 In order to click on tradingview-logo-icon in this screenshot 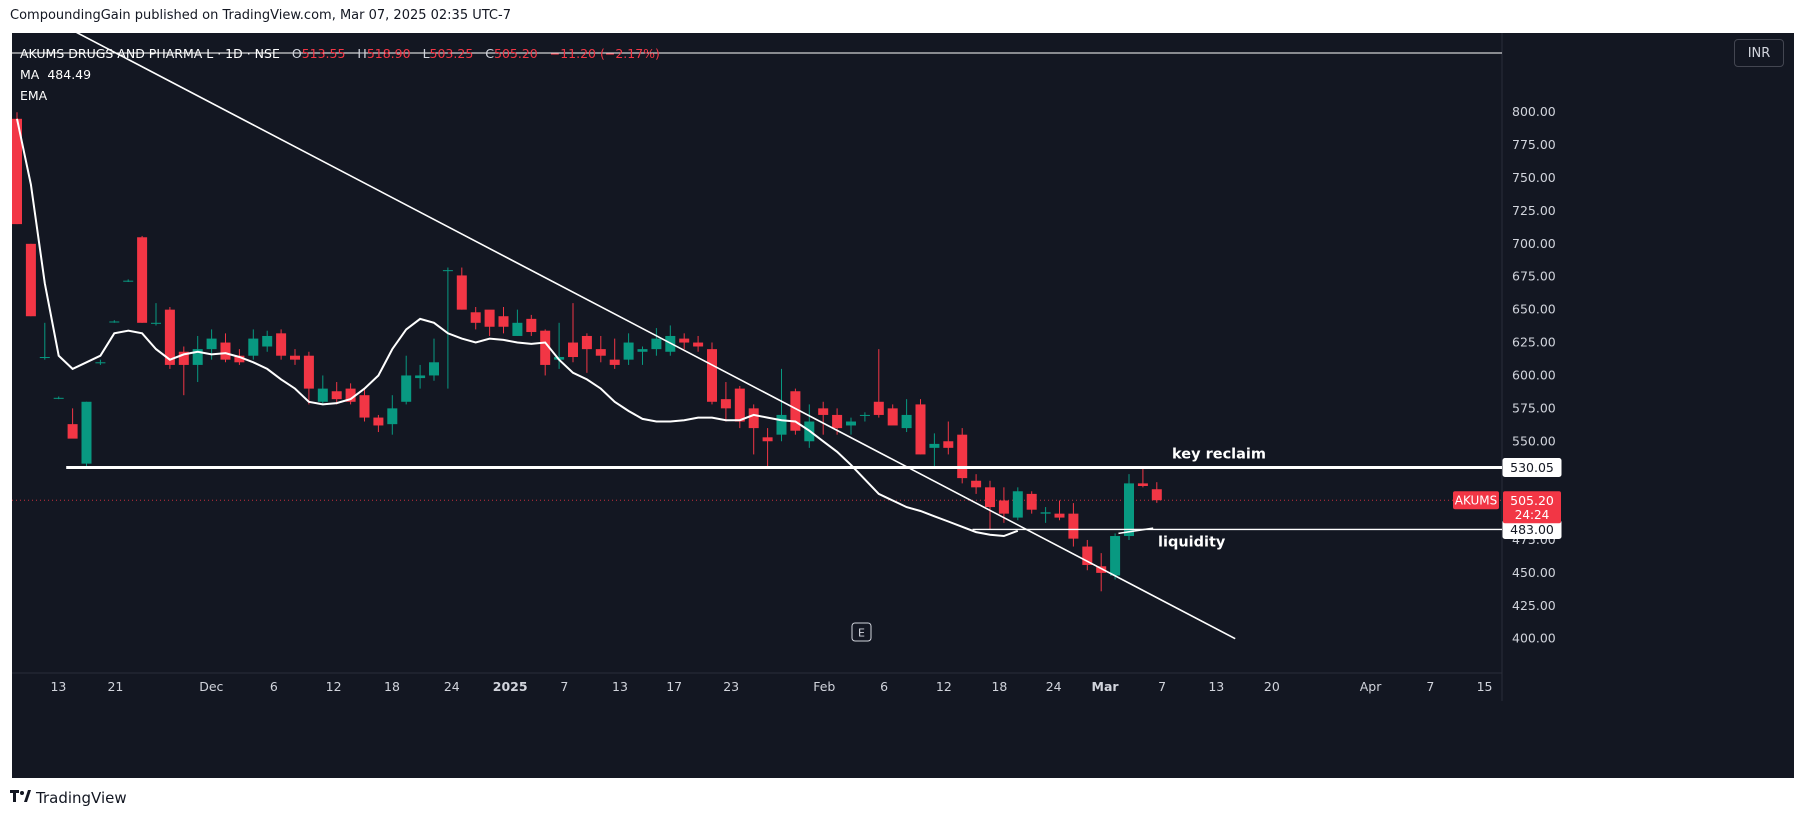, I will do `click(21, 797)`.